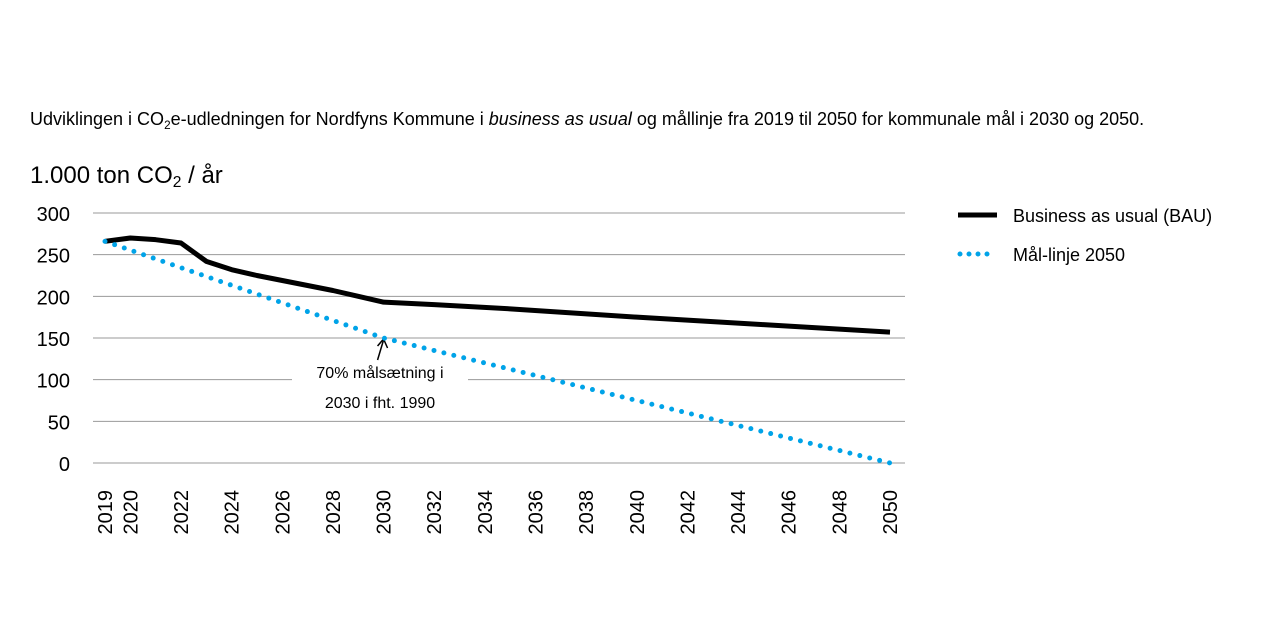 The height and width of the screenshot is (644, 1280). Describe the element at coordinates (59, 423) in the screenshot. I see `y-tick-label: 50` at that location.